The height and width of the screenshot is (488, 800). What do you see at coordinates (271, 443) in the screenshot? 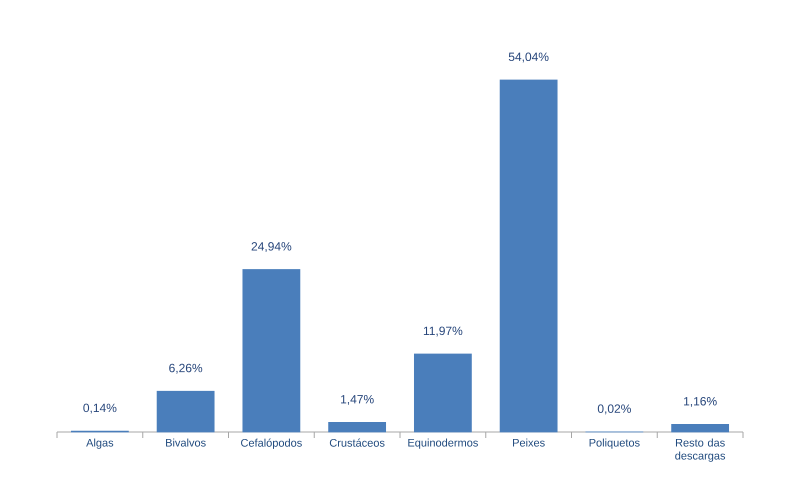
I see `x-tick-label: Cefalópodos` at bounding box center [271, 443].